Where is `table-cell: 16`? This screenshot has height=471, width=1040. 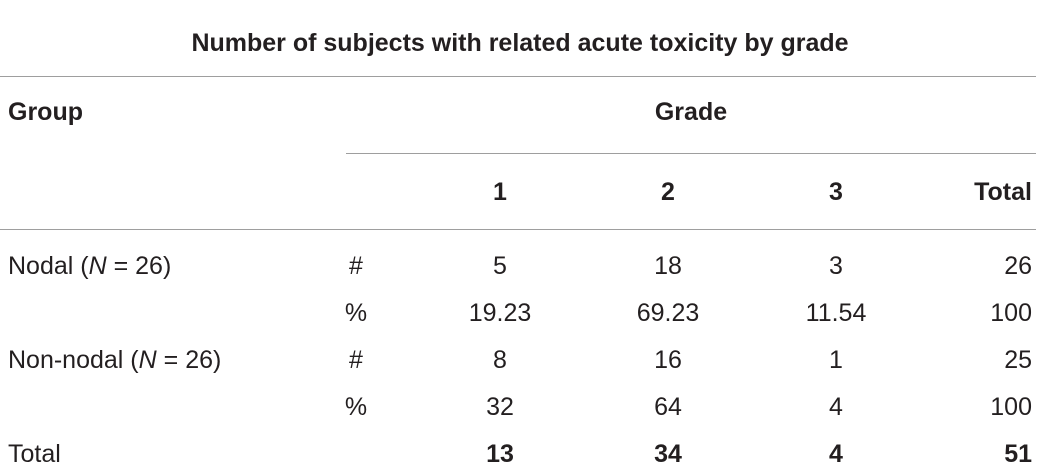 table-cell: 16 is located at coordinates (668, 360).